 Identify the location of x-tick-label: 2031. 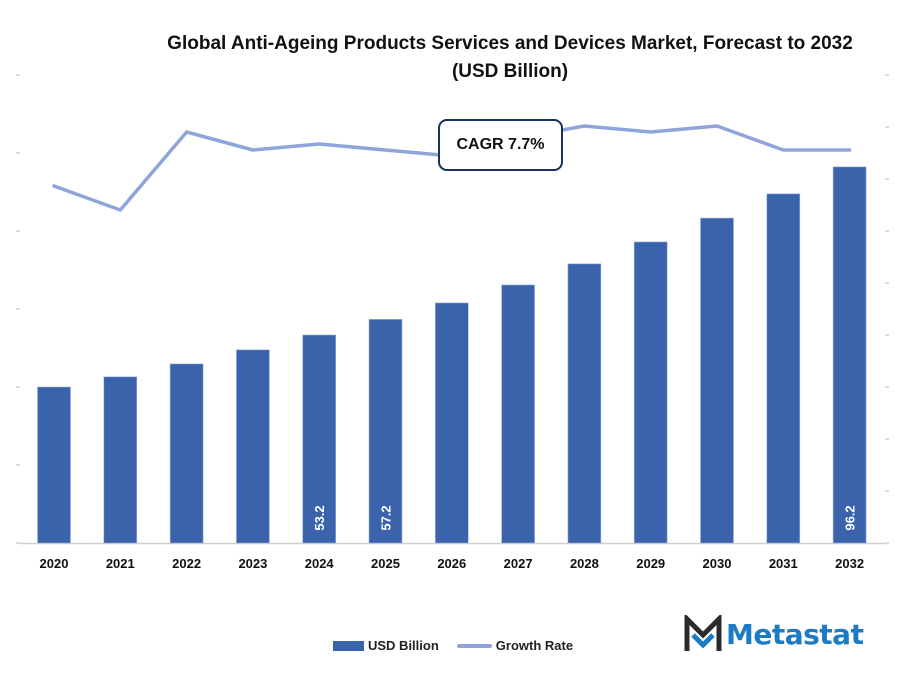
(783, 563).